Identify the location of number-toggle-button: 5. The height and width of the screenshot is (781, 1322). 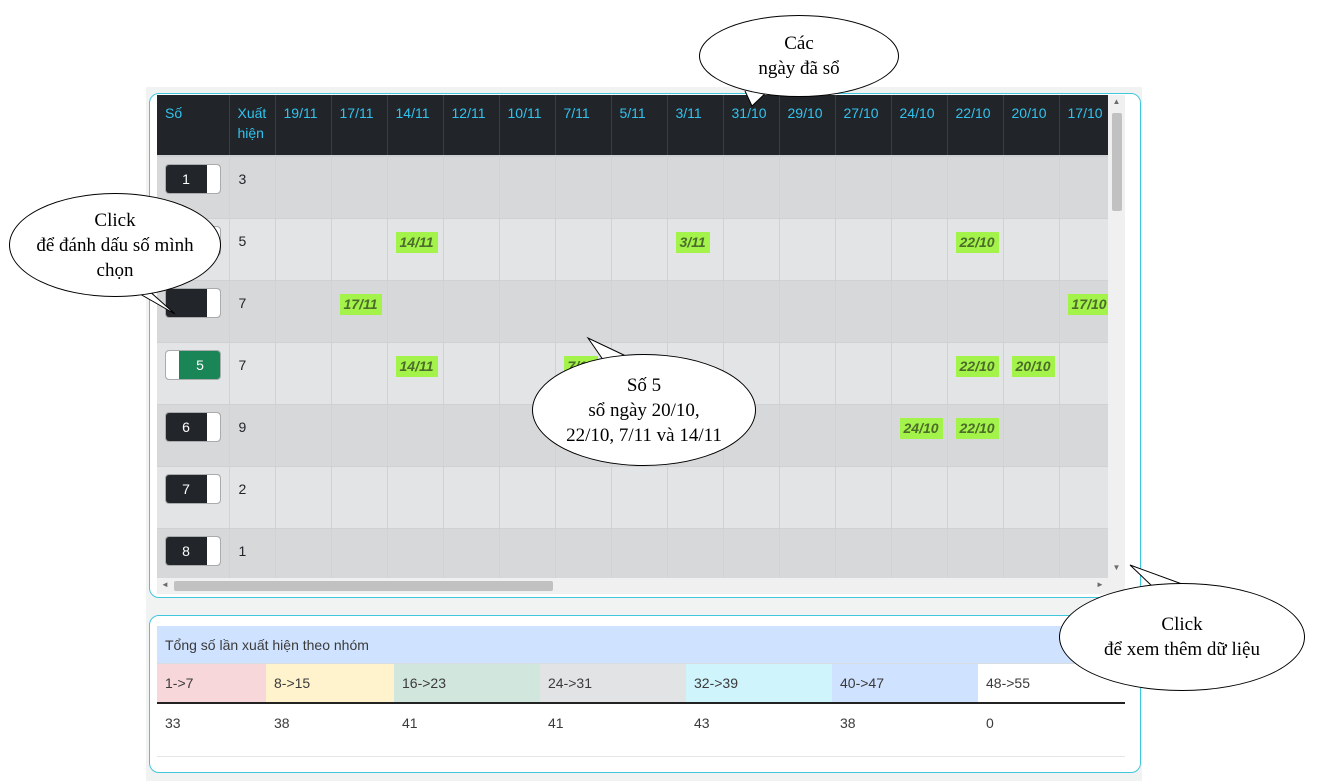
(193, 365).